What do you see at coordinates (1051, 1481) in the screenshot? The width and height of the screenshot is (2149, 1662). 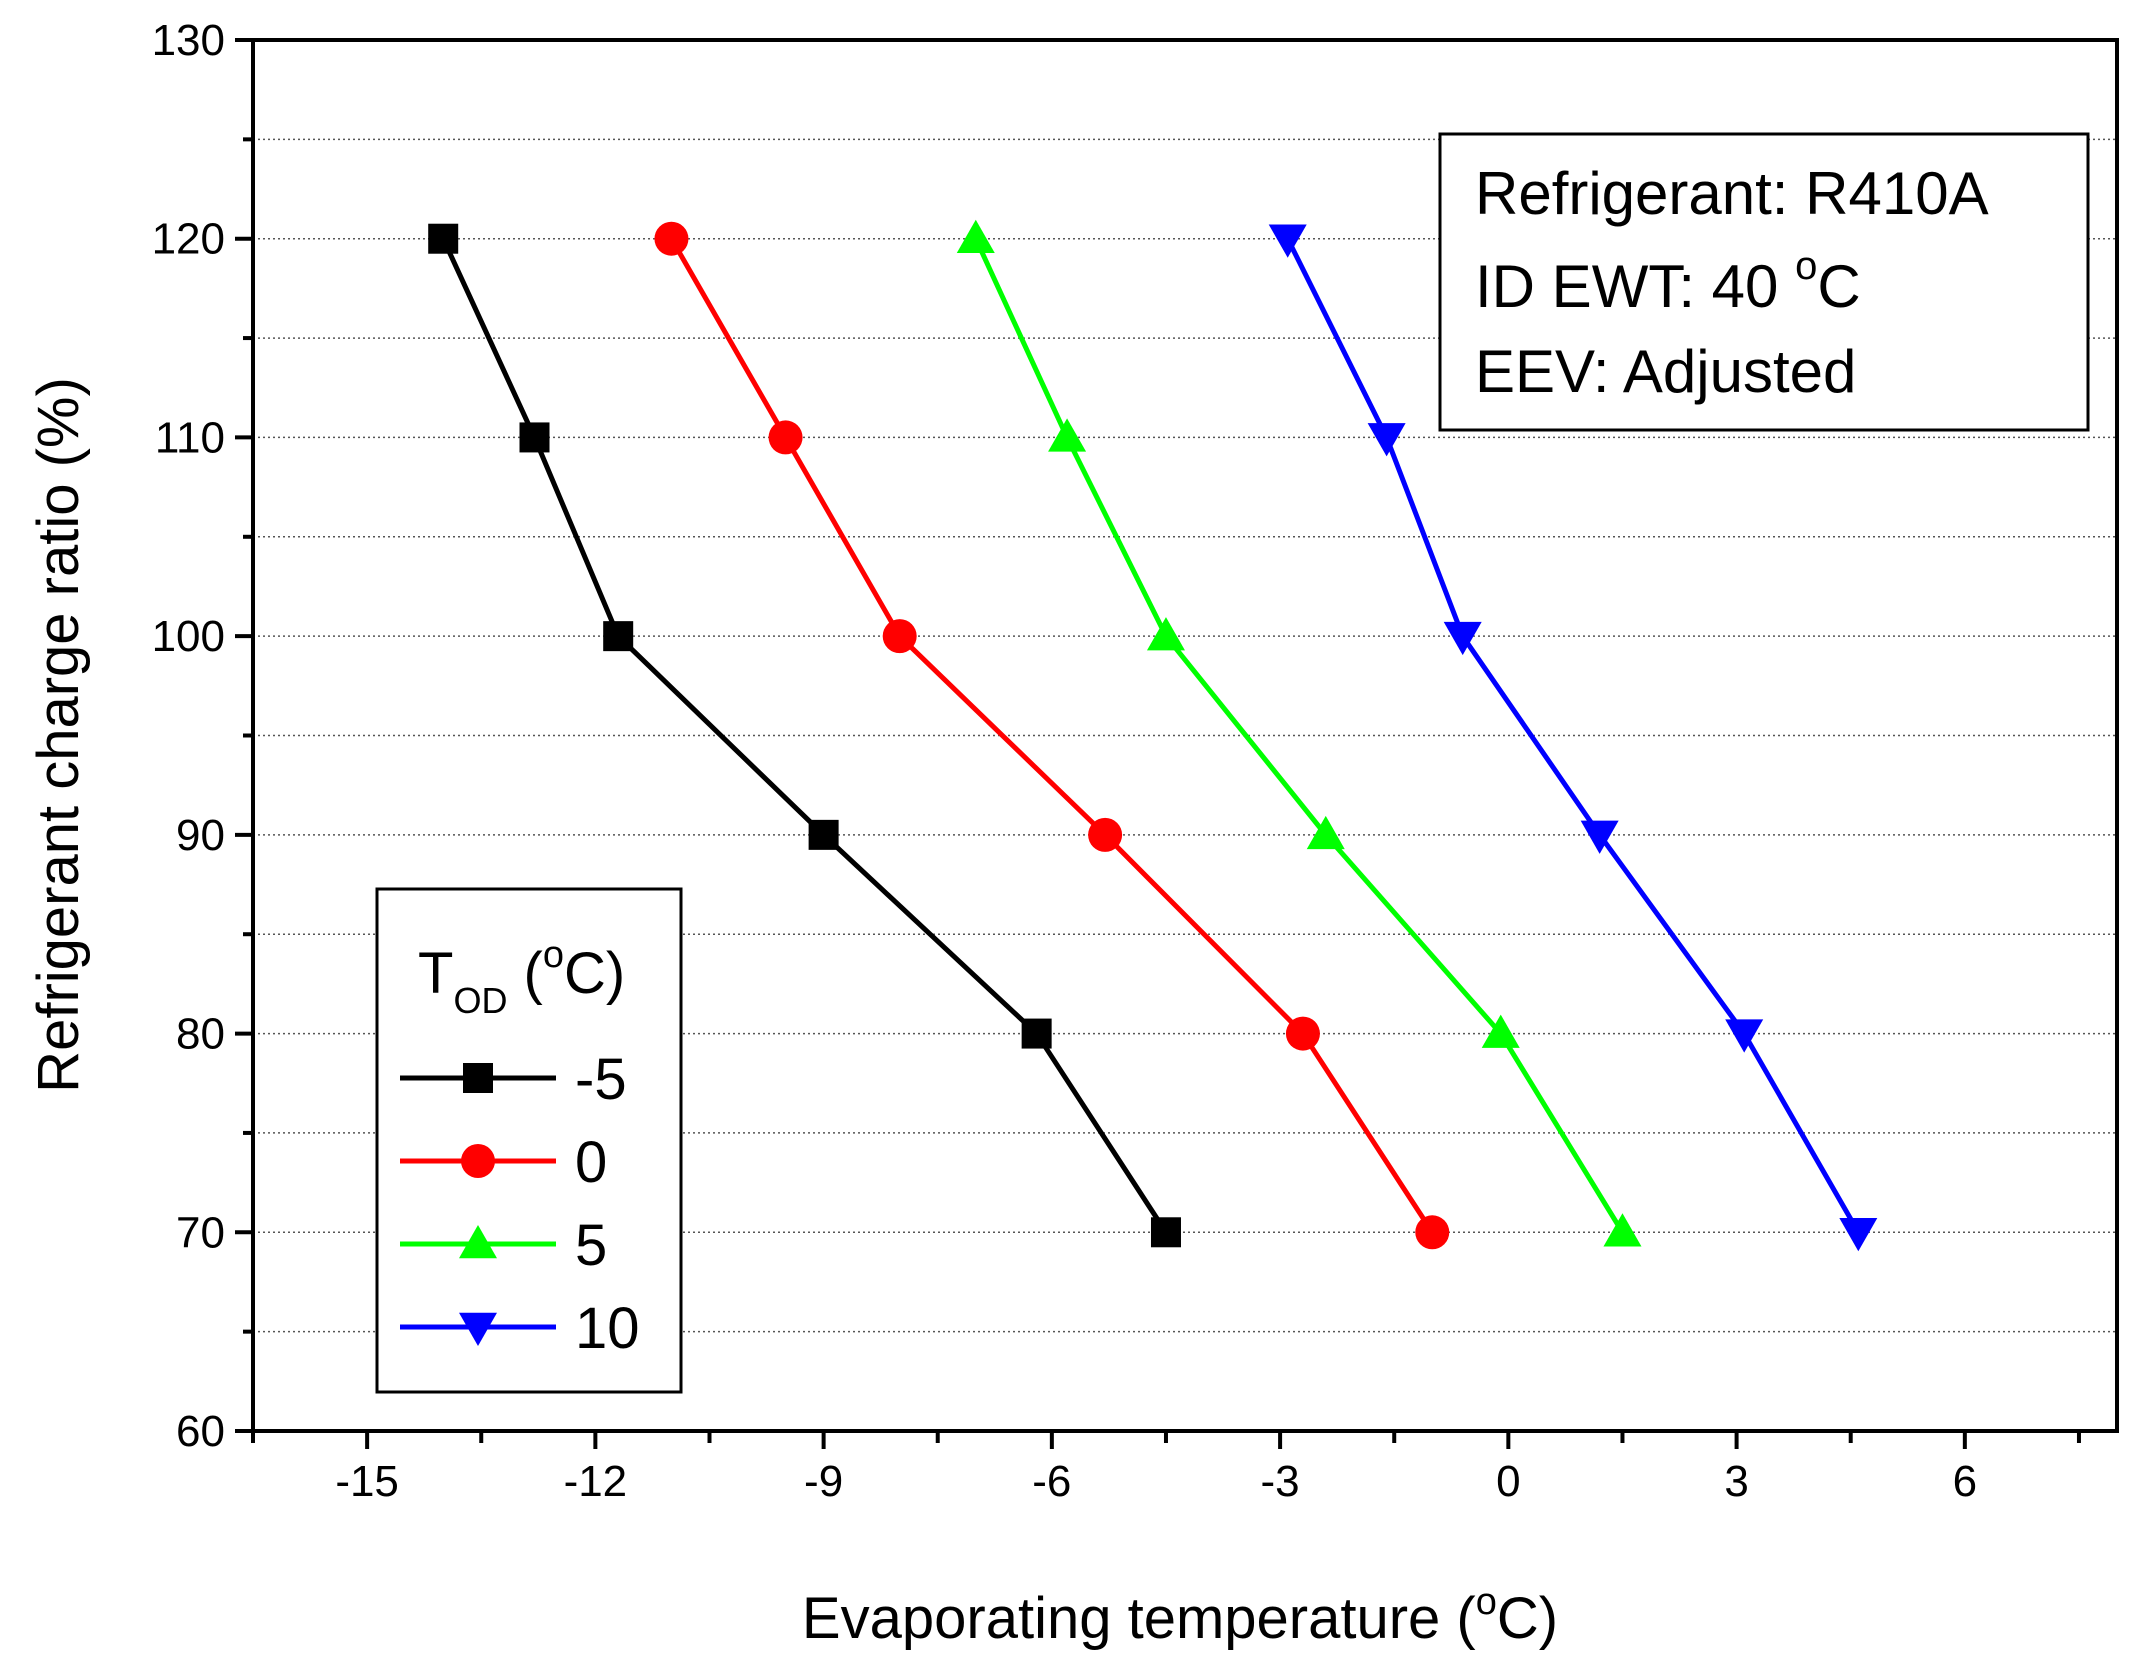 I see `x-tick-label: -6` at bounding box center [1051, 1481].